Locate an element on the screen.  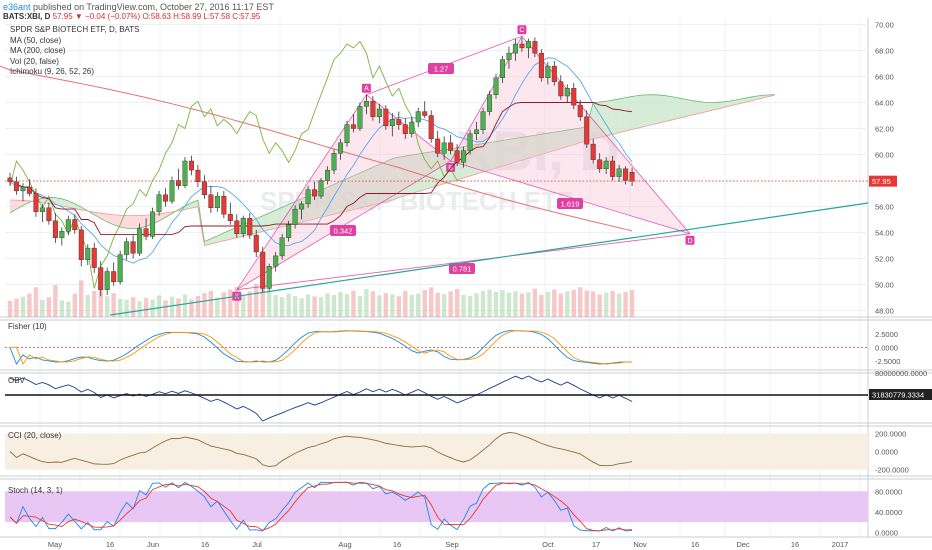
price-tick-label: 64.00 is located at coordinates (884, 103).